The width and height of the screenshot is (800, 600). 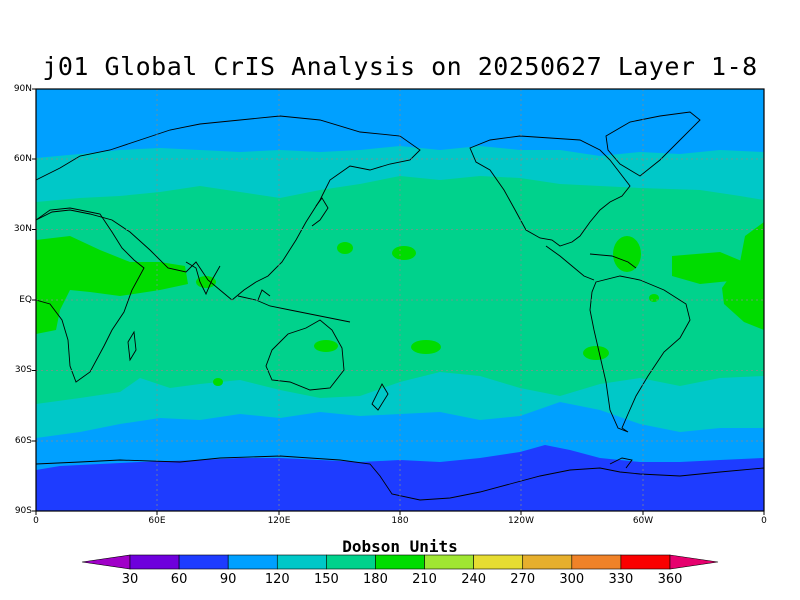 I want to click on colorbar-label: 300, so click(x=572, y=579).